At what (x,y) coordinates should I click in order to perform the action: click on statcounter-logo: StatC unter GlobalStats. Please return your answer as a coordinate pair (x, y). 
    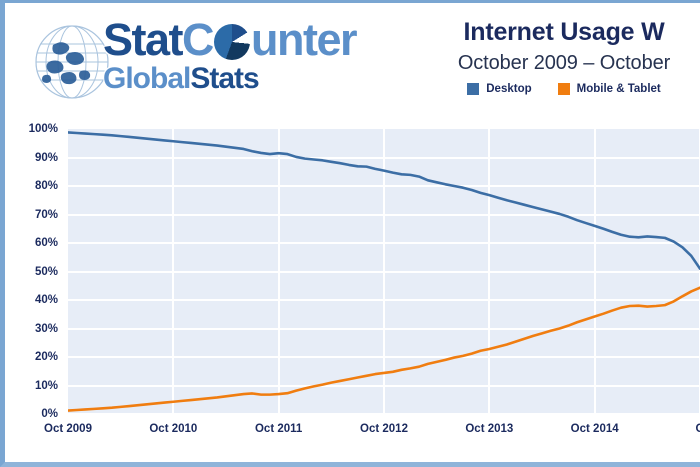
    Looking at the image, I should click on (225, 59).